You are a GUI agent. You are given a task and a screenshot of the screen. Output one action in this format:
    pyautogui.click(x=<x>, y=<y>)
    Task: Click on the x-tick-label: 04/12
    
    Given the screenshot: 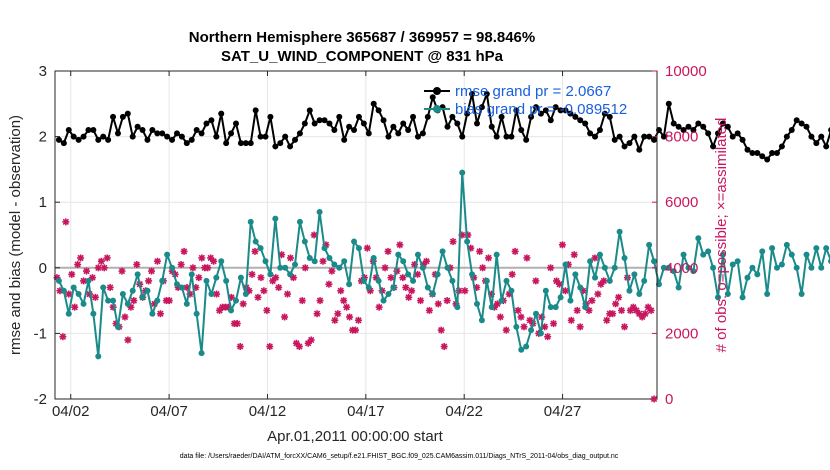 What is the action you would take?
    pyautogui.click(x=268, y=411)
    